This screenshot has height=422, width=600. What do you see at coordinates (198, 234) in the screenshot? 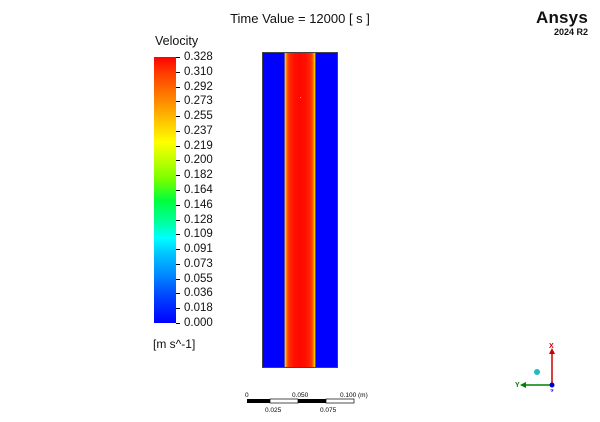
I see `legend-tick-label: 0.109` at bounding box center [198, 234].